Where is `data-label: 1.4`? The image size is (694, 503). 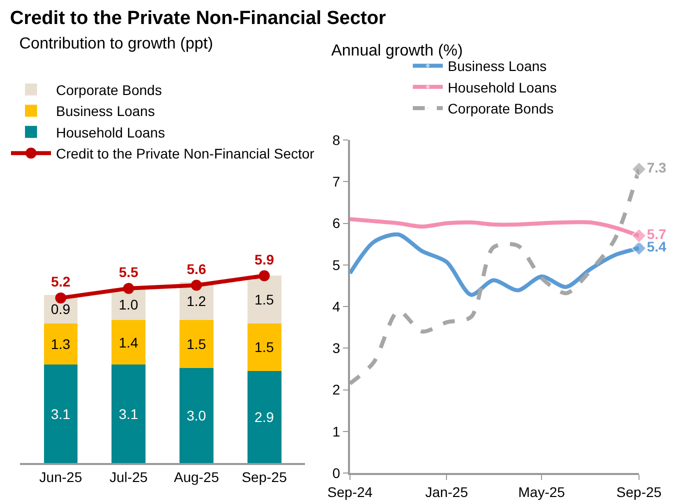 data-label: 1.4 is located at coordinates (128, 342).